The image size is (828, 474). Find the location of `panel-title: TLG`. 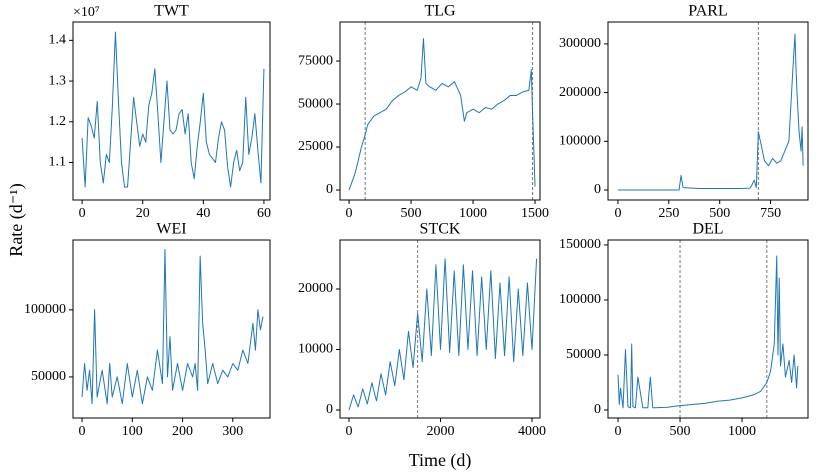

panel-title: TLG is located at coordinates (440, 11).